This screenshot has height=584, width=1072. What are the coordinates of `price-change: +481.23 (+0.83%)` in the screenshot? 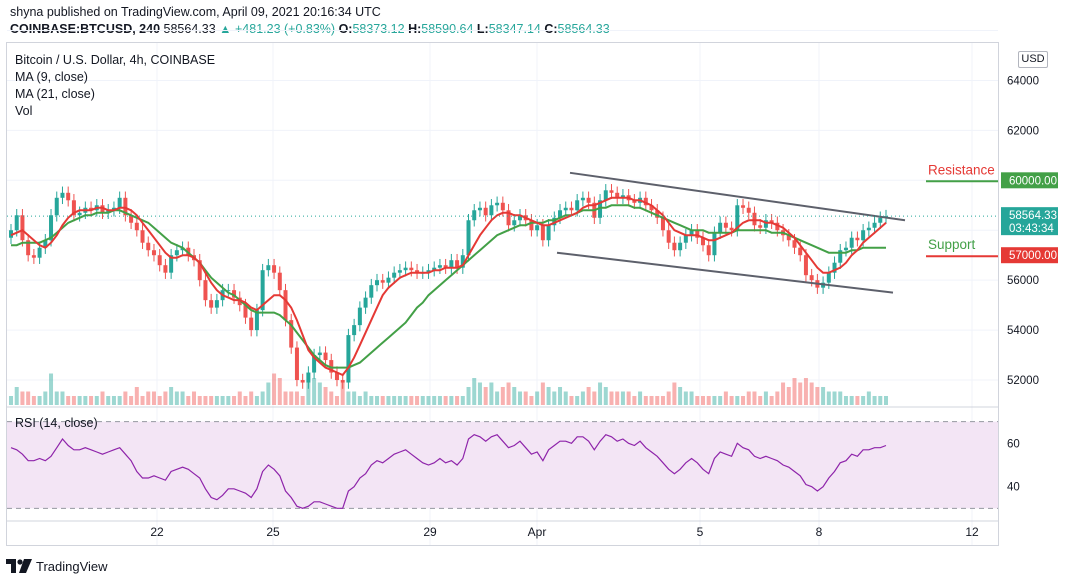 It's located at (285, 29).